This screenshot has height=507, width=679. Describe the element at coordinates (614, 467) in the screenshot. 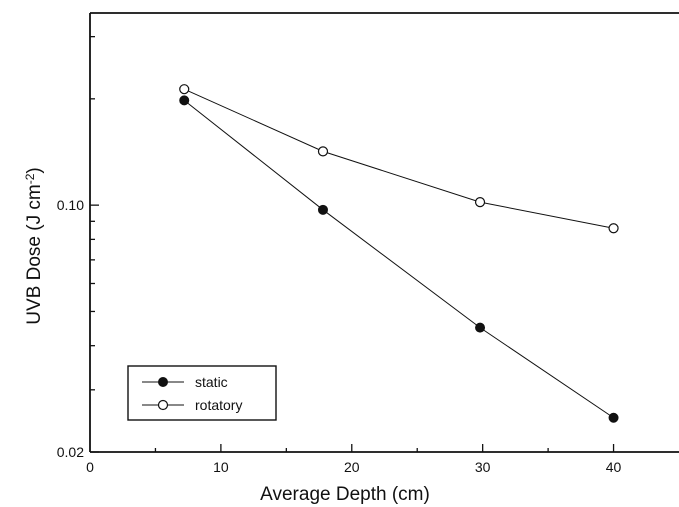

I see `x-tick-label: 40` at that location.